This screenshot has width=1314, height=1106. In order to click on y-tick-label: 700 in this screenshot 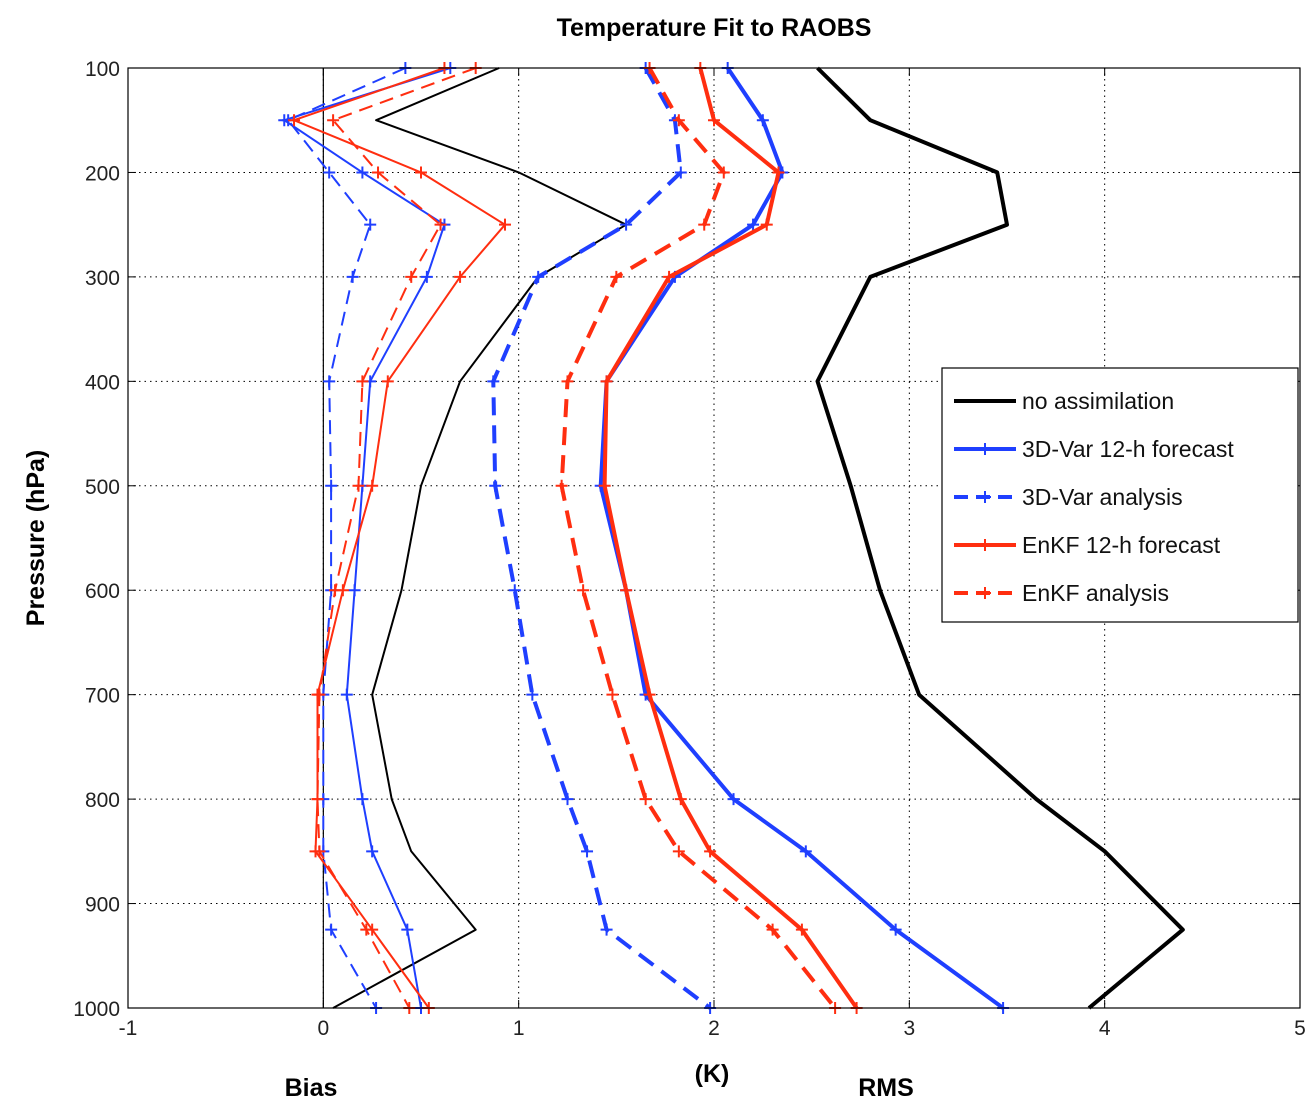, I will do `click(102, 696)`.